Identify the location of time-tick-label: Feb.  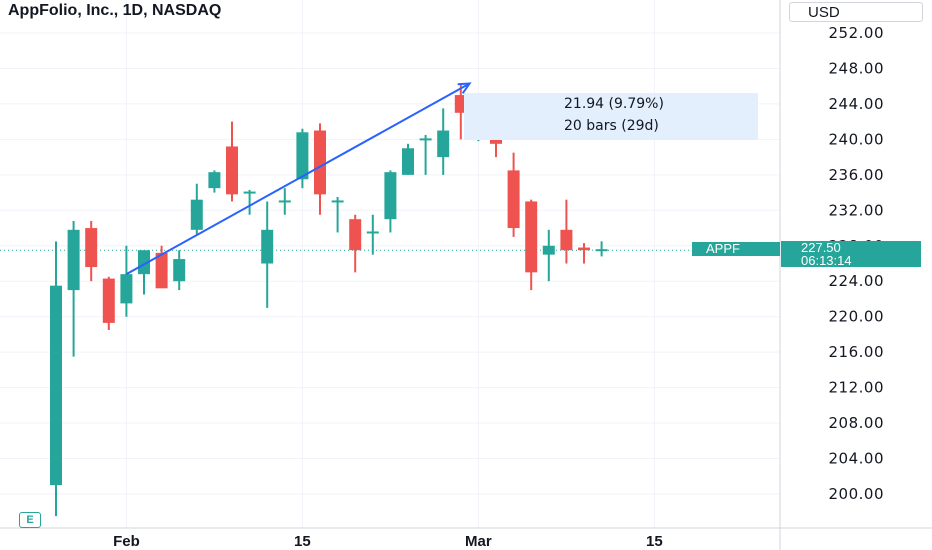
(126, 541).